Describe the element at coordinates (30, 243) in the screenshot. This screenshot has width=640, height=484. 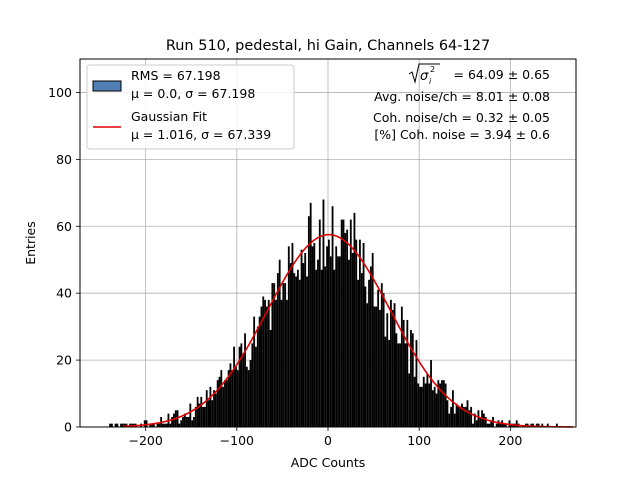
I see `y-axis-label: Entries` at that location.